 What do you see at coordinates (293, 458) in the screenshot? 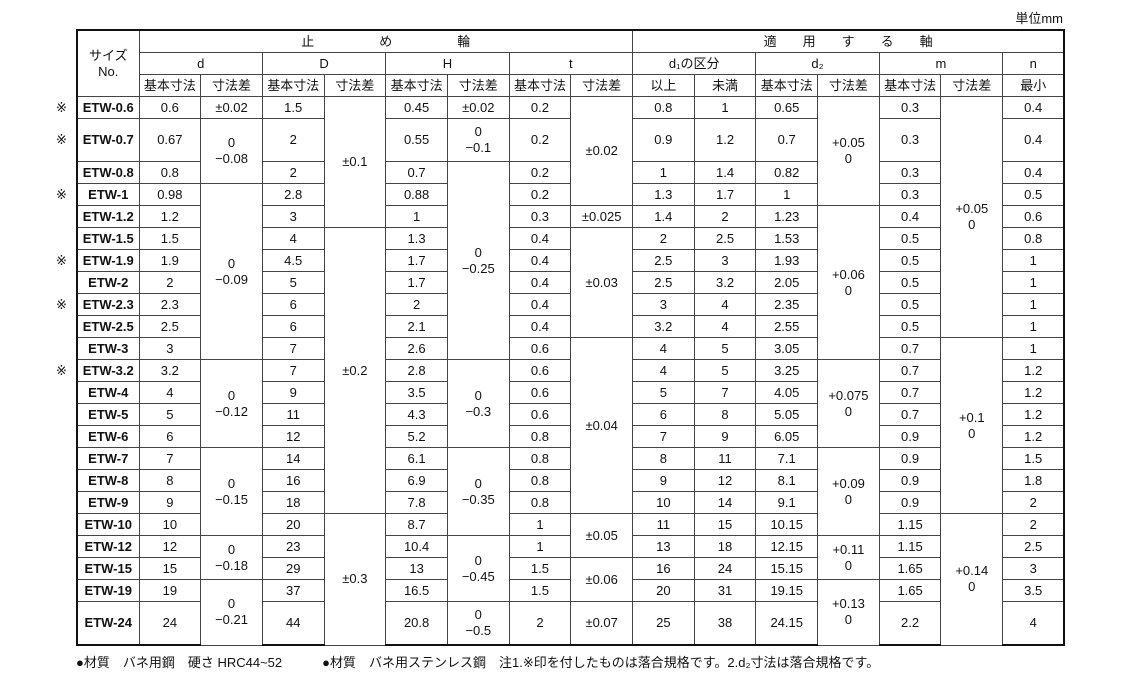
I see `cell-D: 14` at bounding box center [293, 458].